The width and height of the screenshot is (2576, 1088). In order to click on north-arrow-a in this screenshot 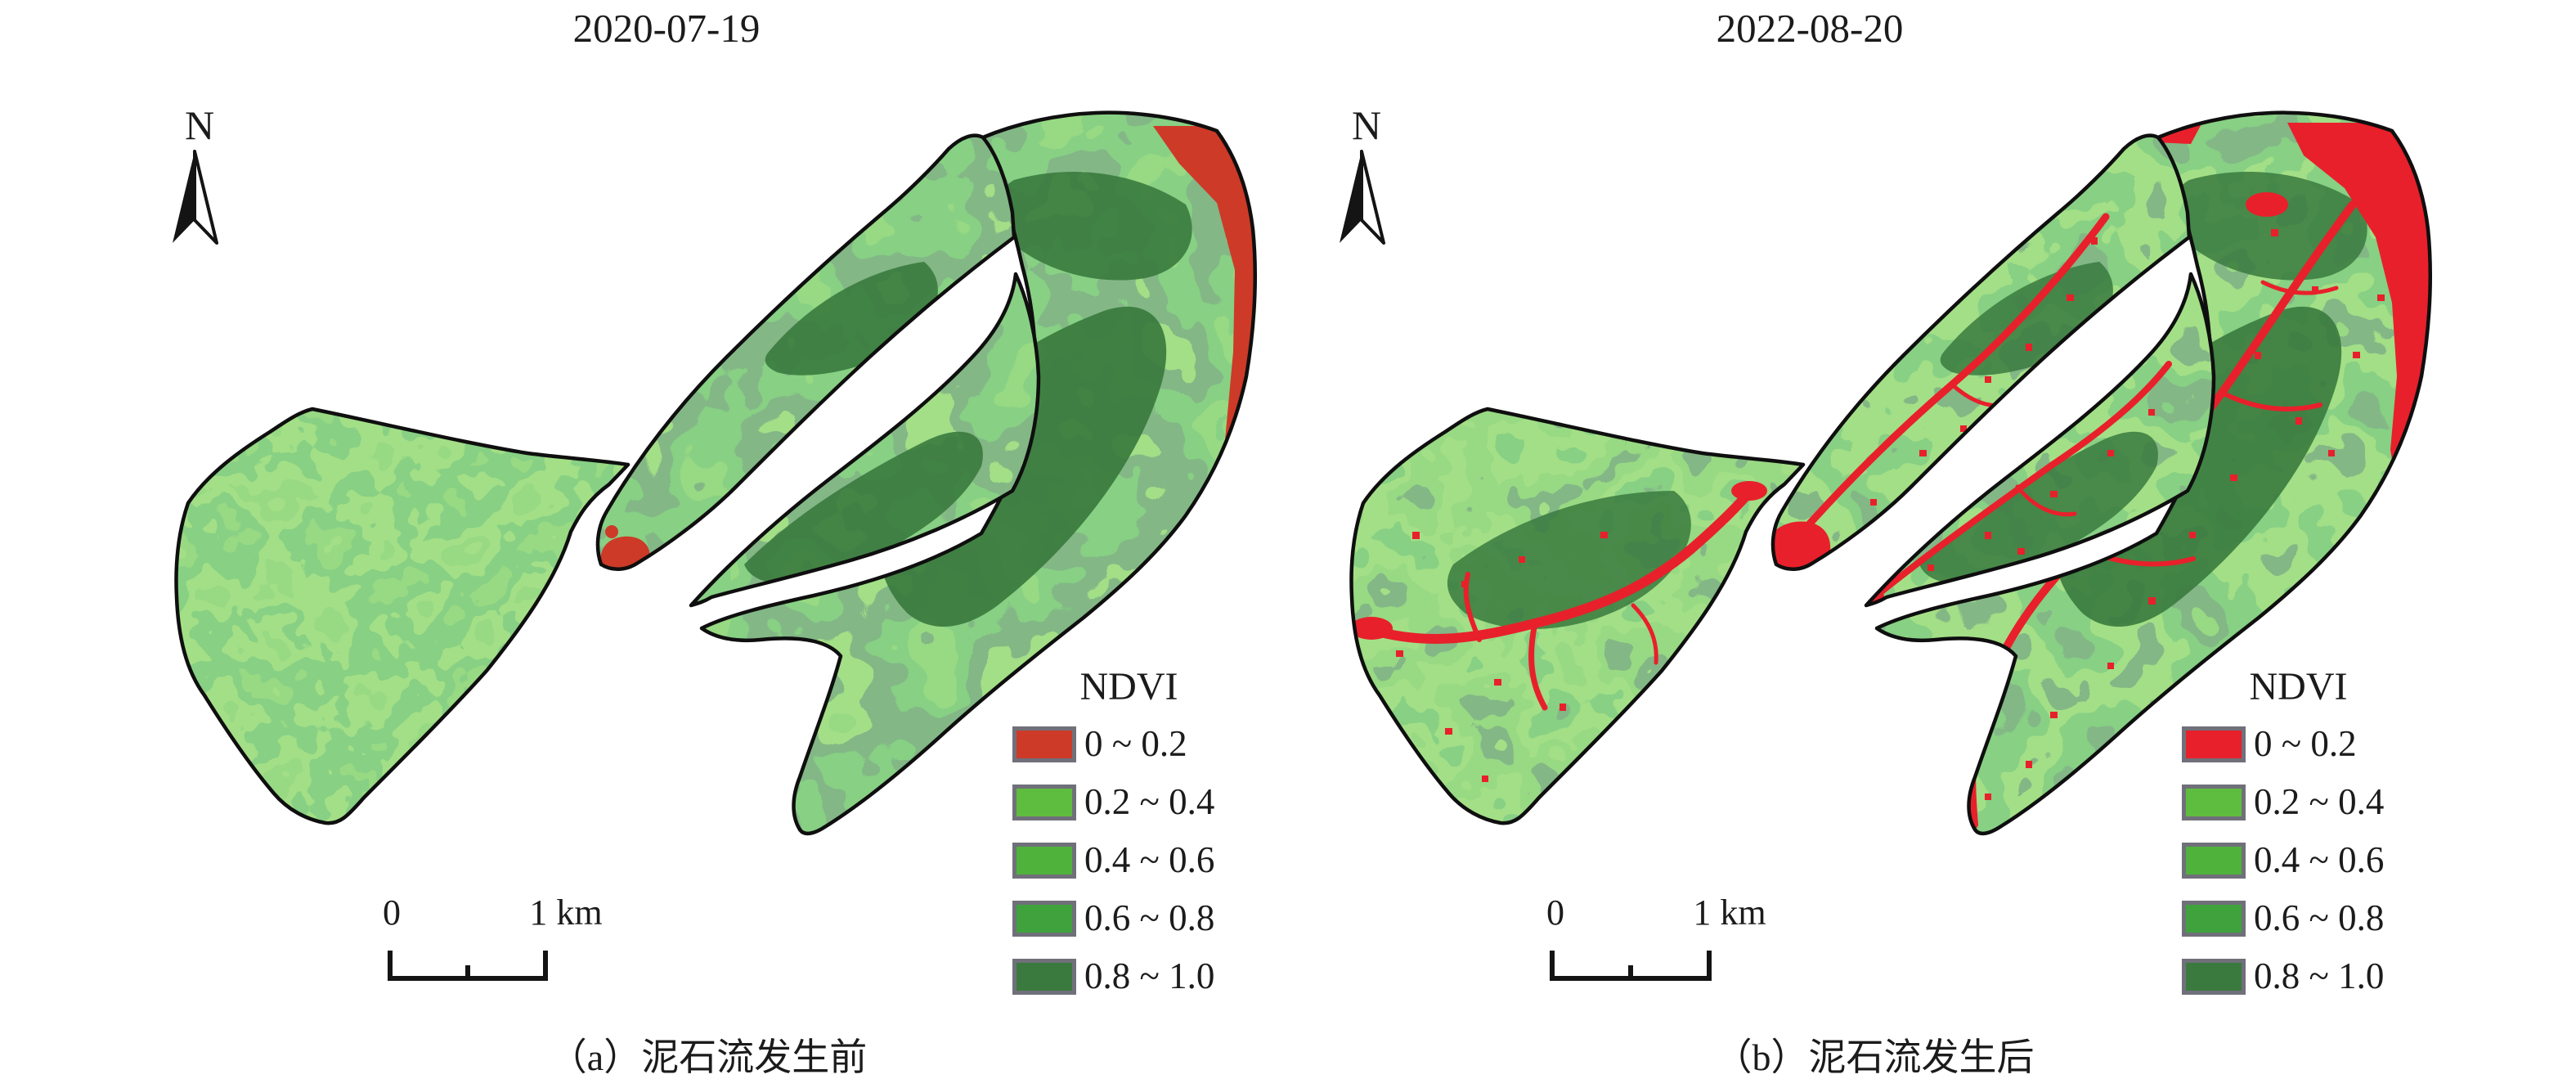, I will do `click(195, 197)`.